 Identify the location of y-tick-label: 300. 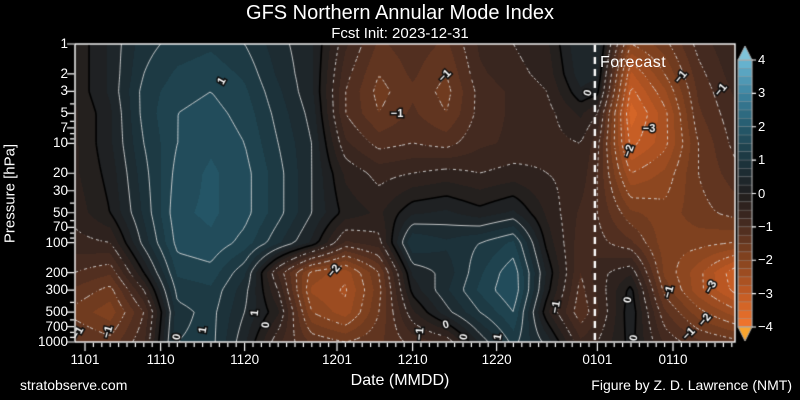
(56, 290).